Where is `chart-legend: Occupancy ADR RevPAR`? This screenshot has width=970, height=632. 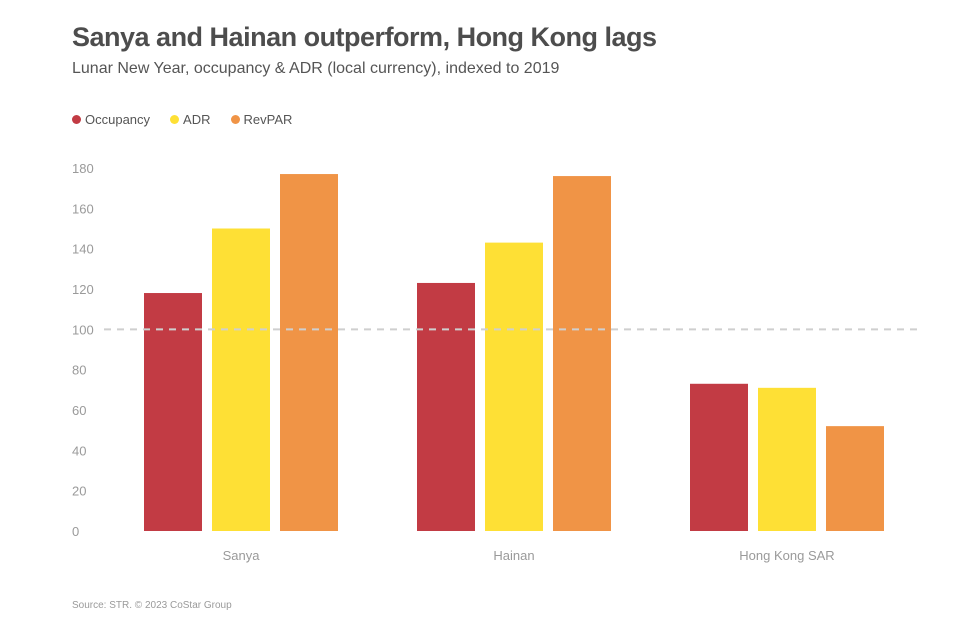 chart-legend: Occupancy ADR RevPAR is located at coordinates (192, 119).